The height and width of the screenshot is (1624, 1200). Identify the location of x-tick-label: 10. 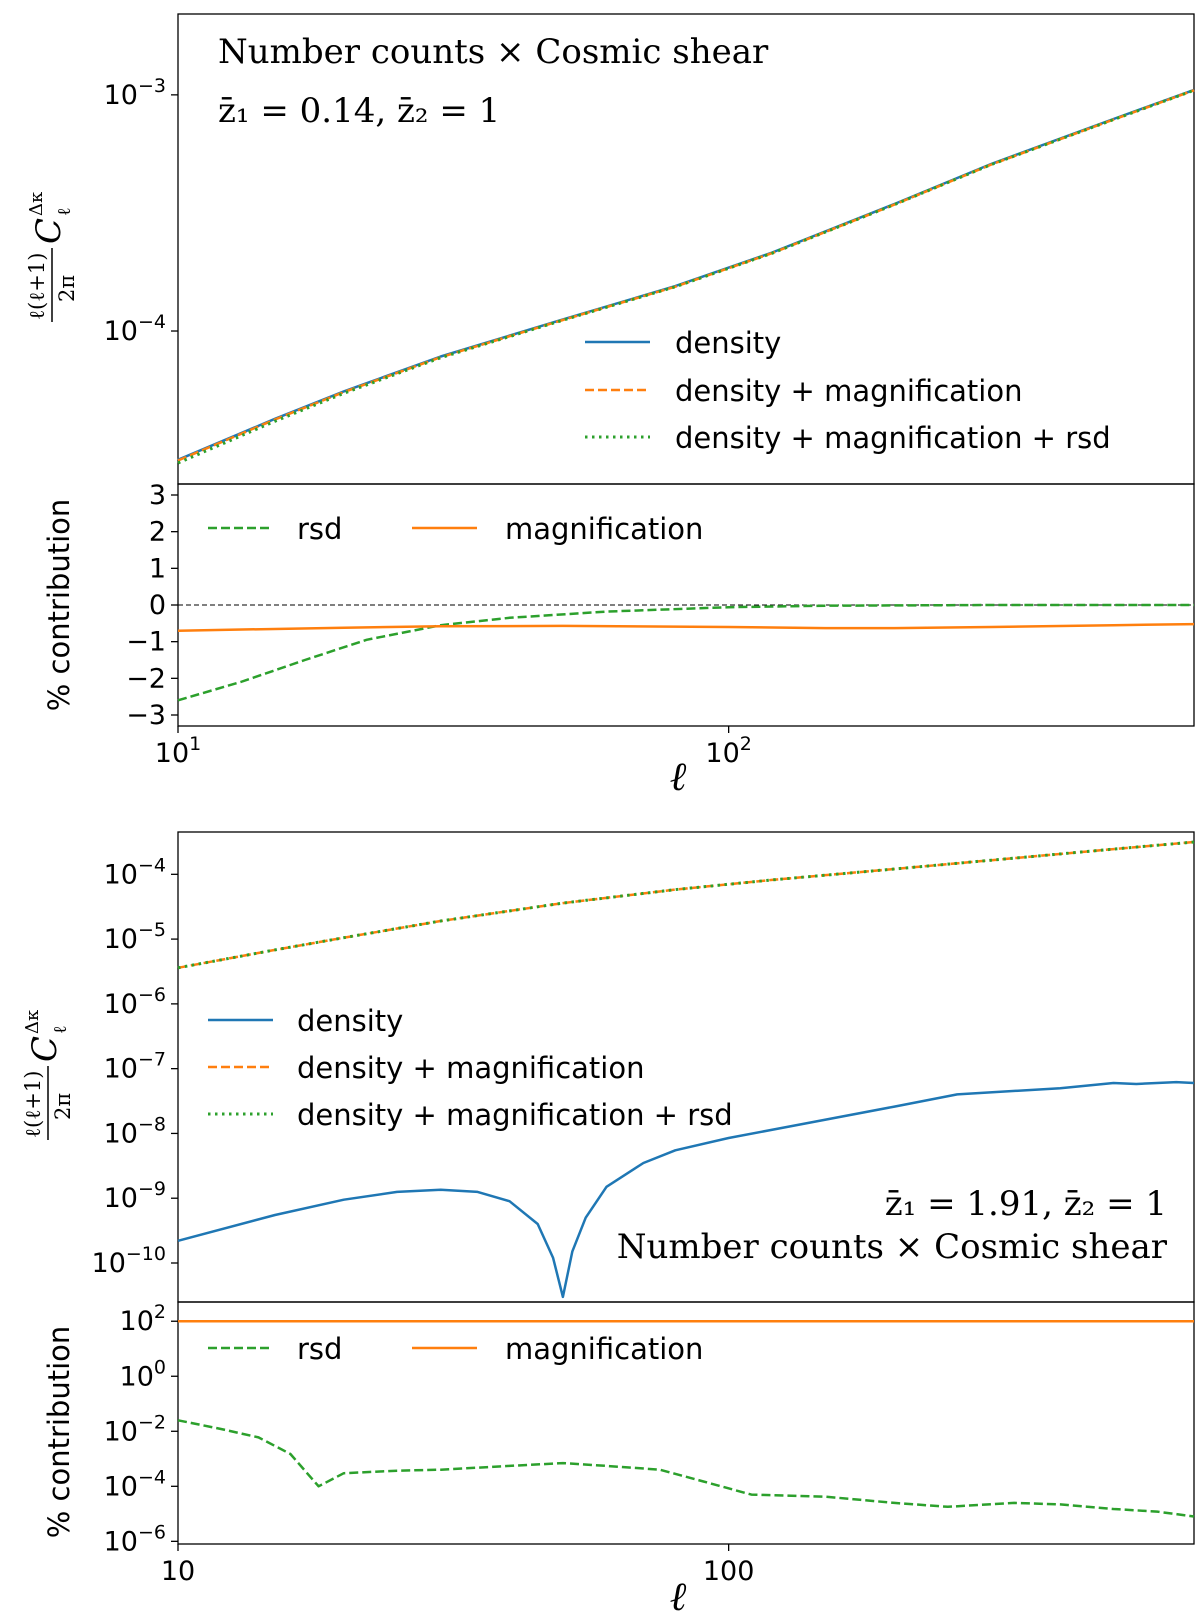
(178, 1571).